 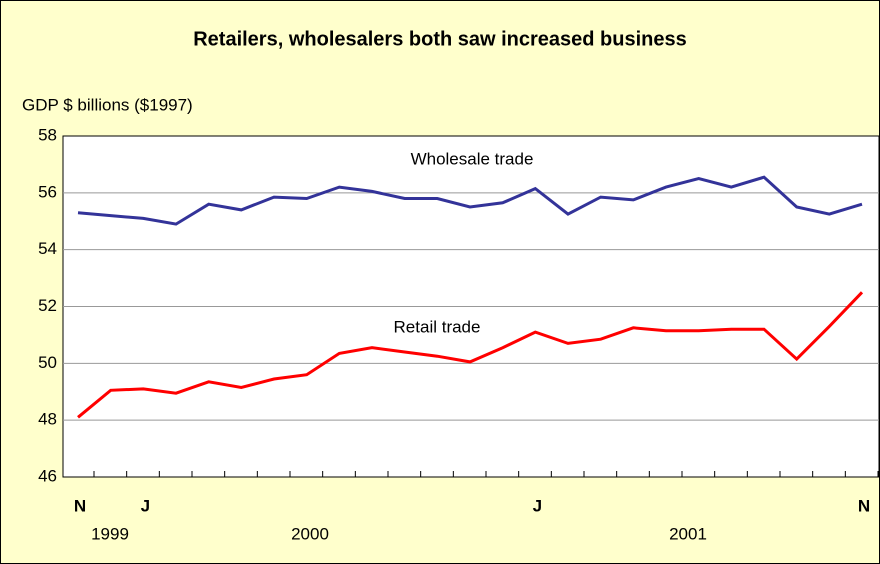 What do you see at coordinates (47, 362) in the screenshot?
I see `y-tick-label: 50` at bounding box center [47, 362].